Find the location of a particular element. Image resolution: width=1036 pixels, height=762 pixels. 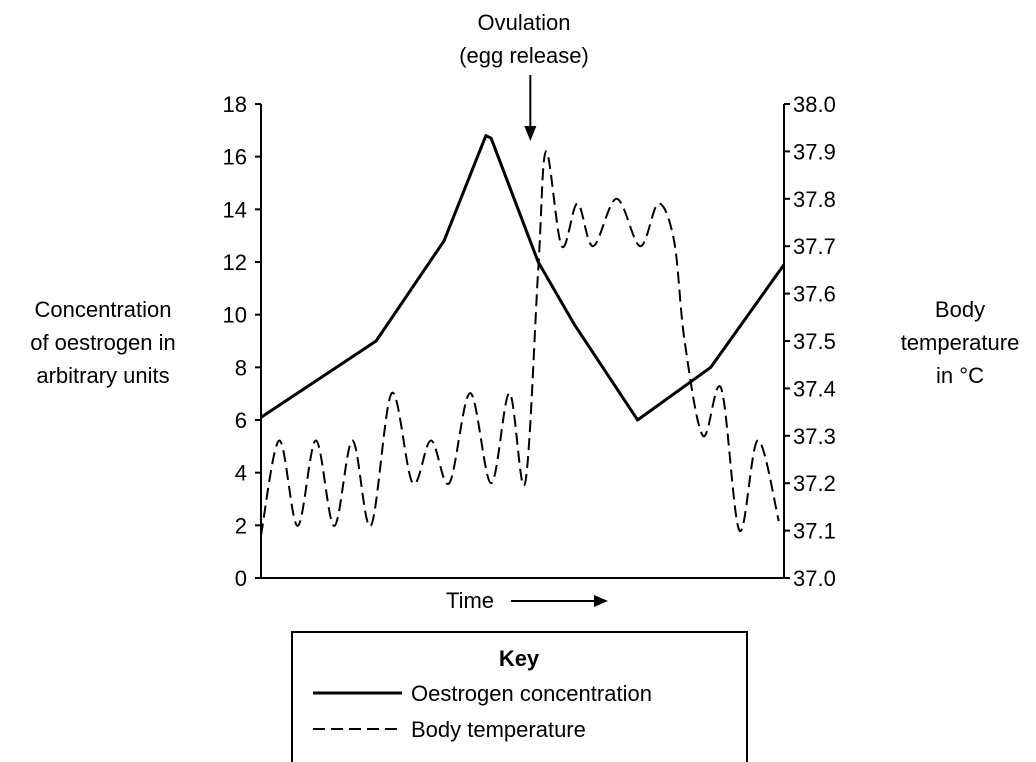

left-axis-label-line: arbitrary units is located at coordinates (102, 375).